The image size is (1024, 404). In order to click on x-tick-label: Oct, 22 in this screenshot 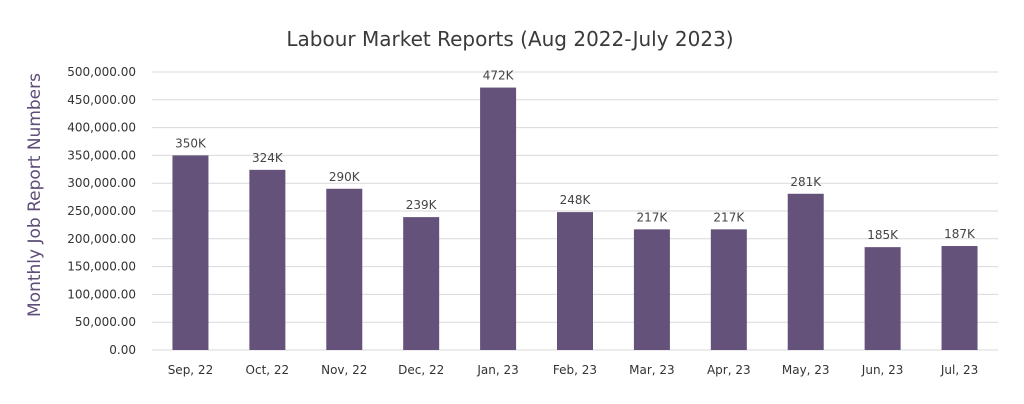, I will do `click(268, 370)`.